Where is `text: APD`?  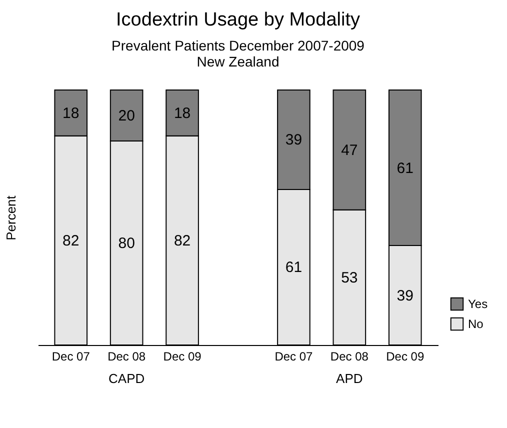 text: APD is located at coordinates (349, 378).